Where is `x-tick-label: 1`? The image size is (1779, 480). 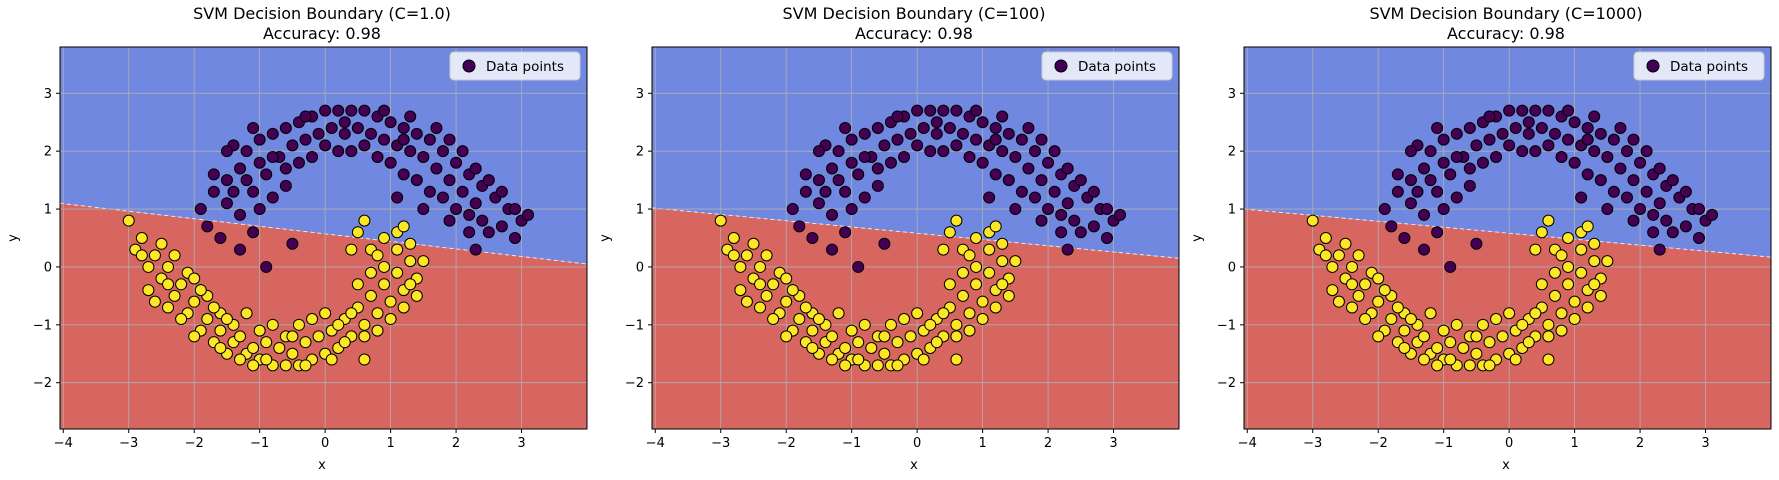 x-tick-label: 1 is located at coordinates (1574, 443).